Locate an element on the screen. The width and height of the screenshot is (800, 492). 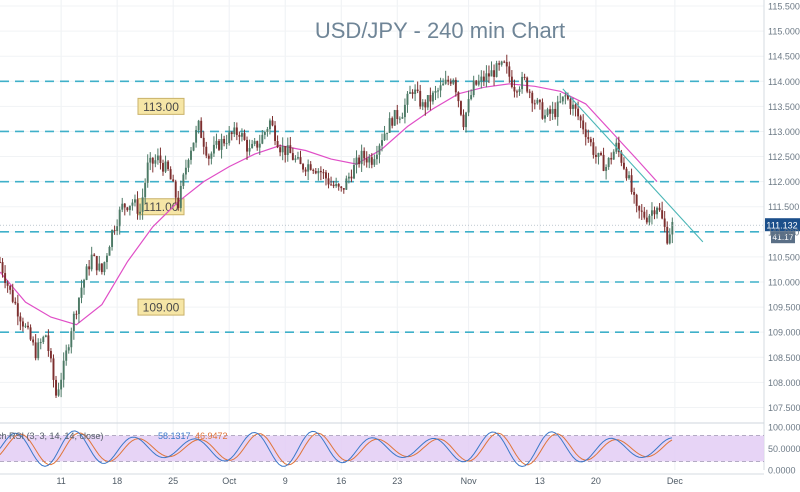
price-tick-label: 114.000 is located at coordinates (784, 82).